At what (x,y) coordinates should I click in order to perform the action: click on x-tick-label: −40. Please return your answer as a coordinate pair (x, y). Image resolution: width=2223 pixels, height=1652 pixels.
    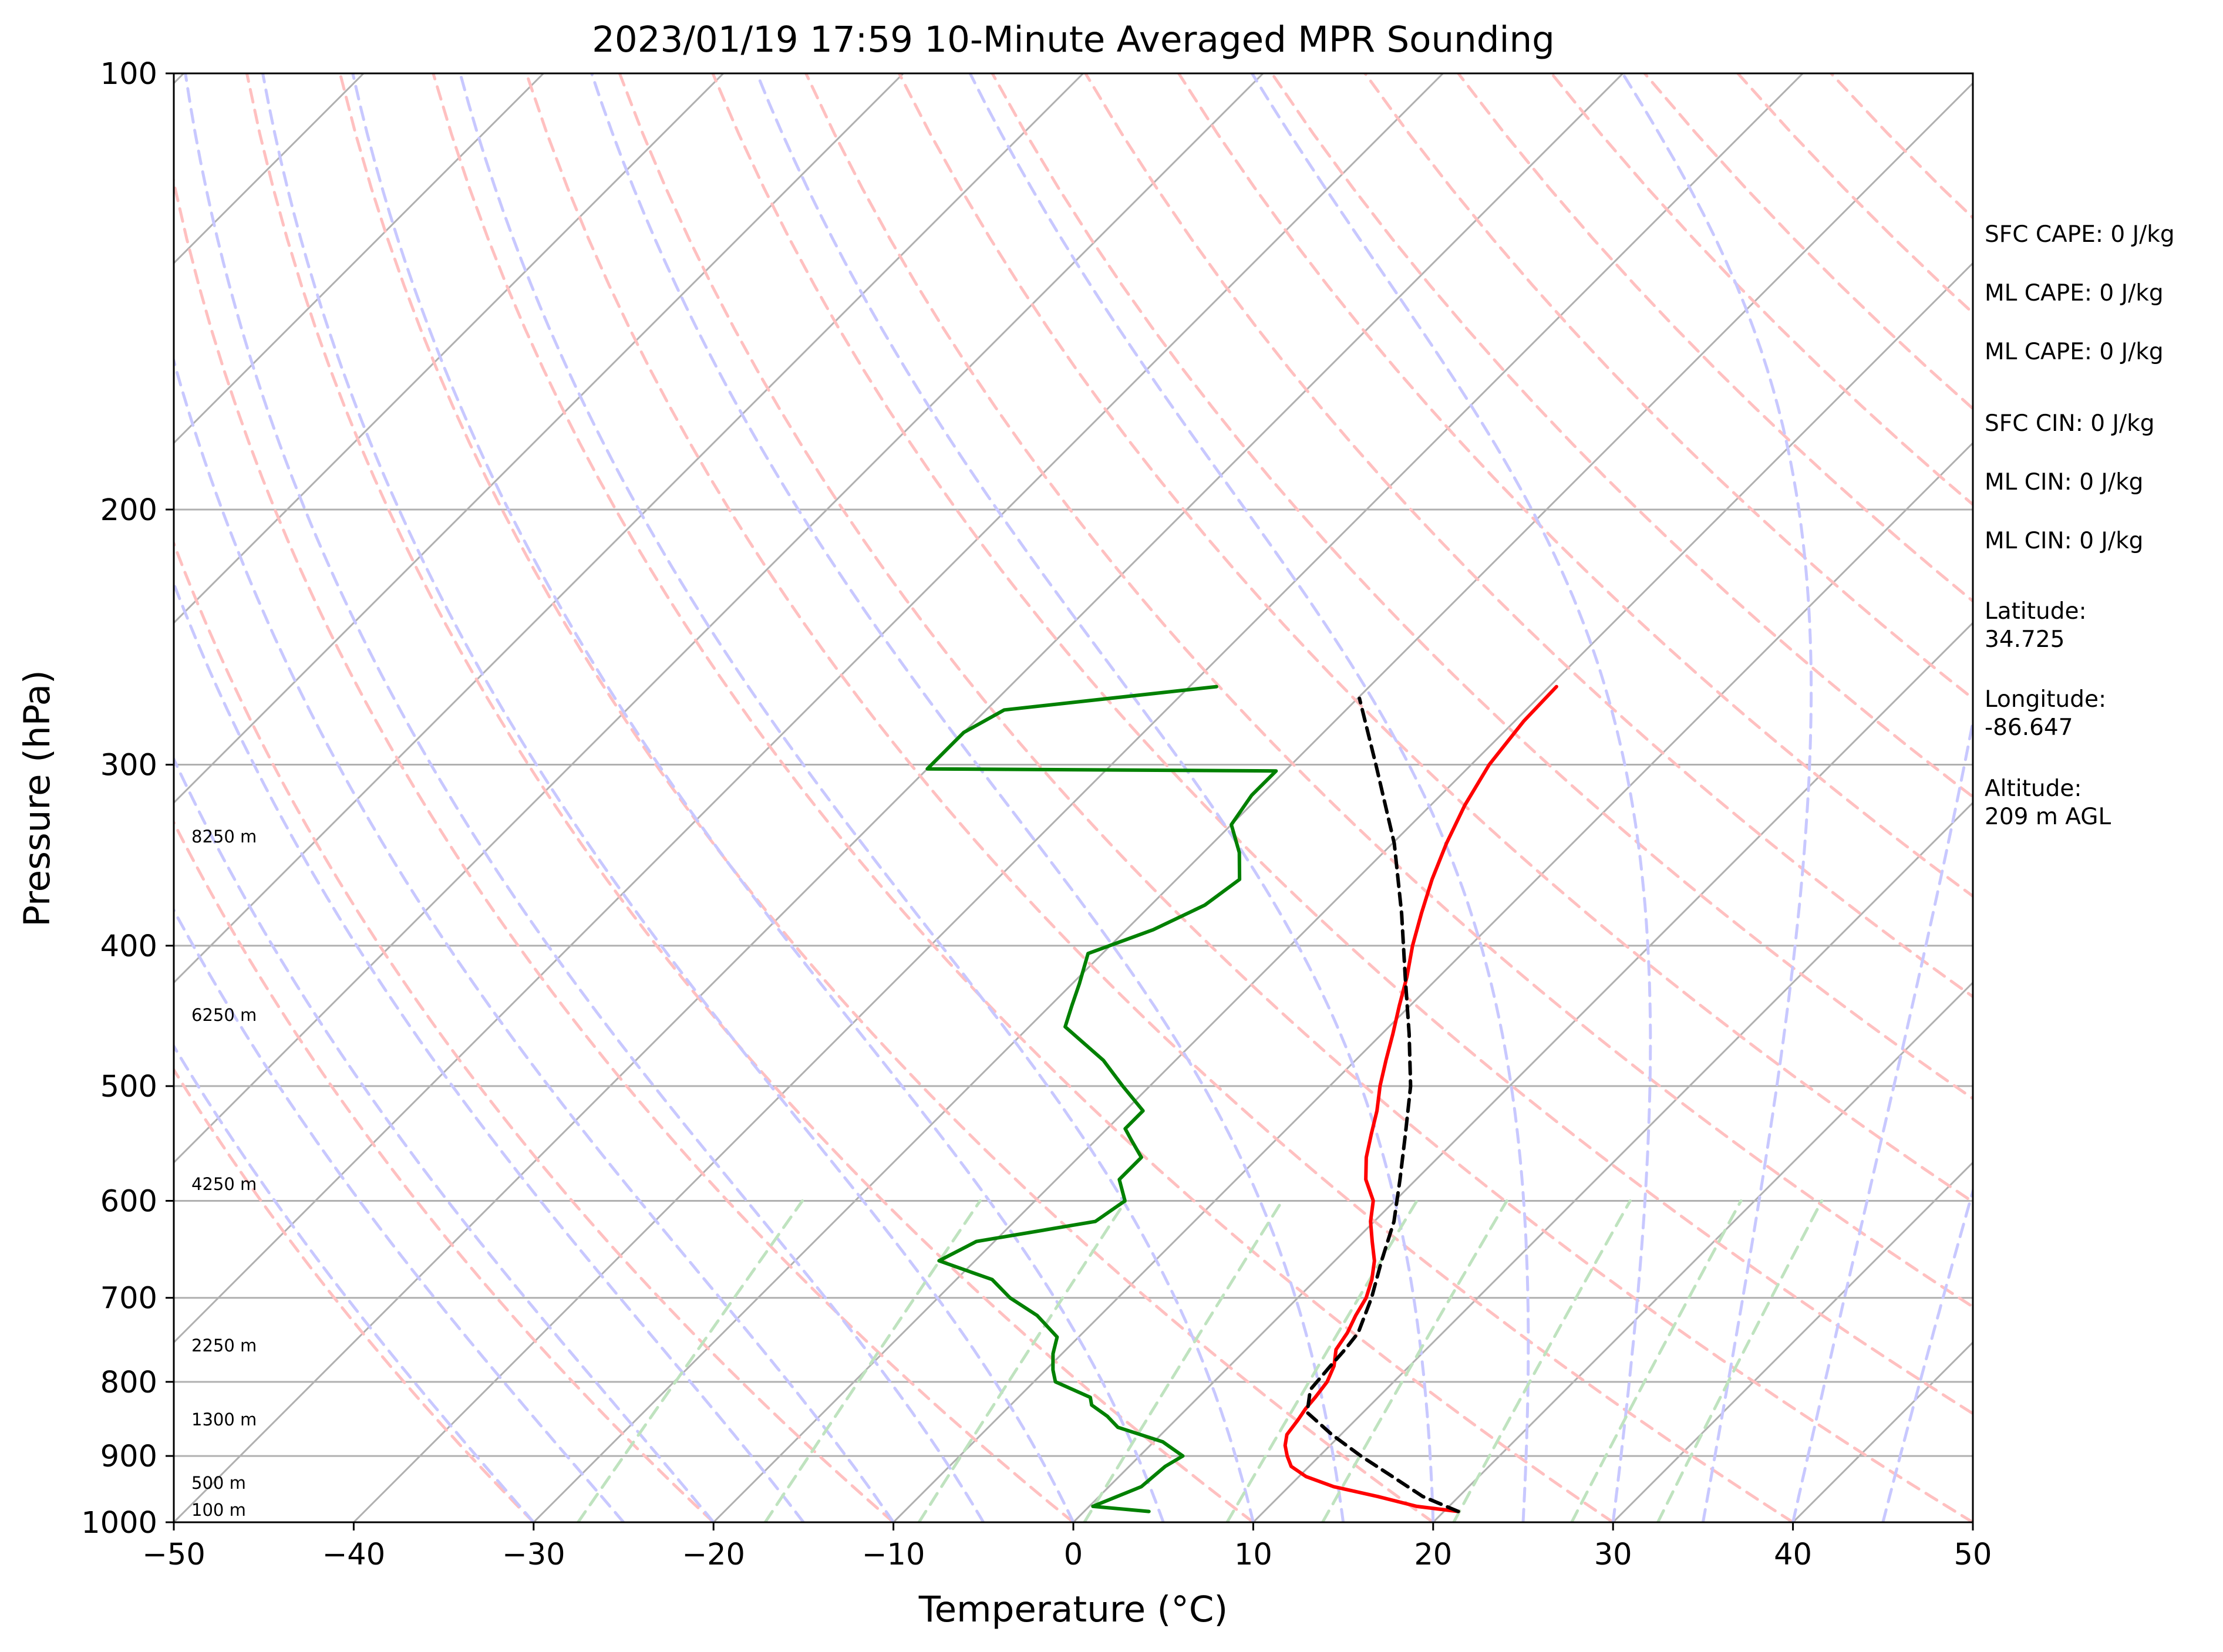
    Looking at the image, I should click on (354, 1555).